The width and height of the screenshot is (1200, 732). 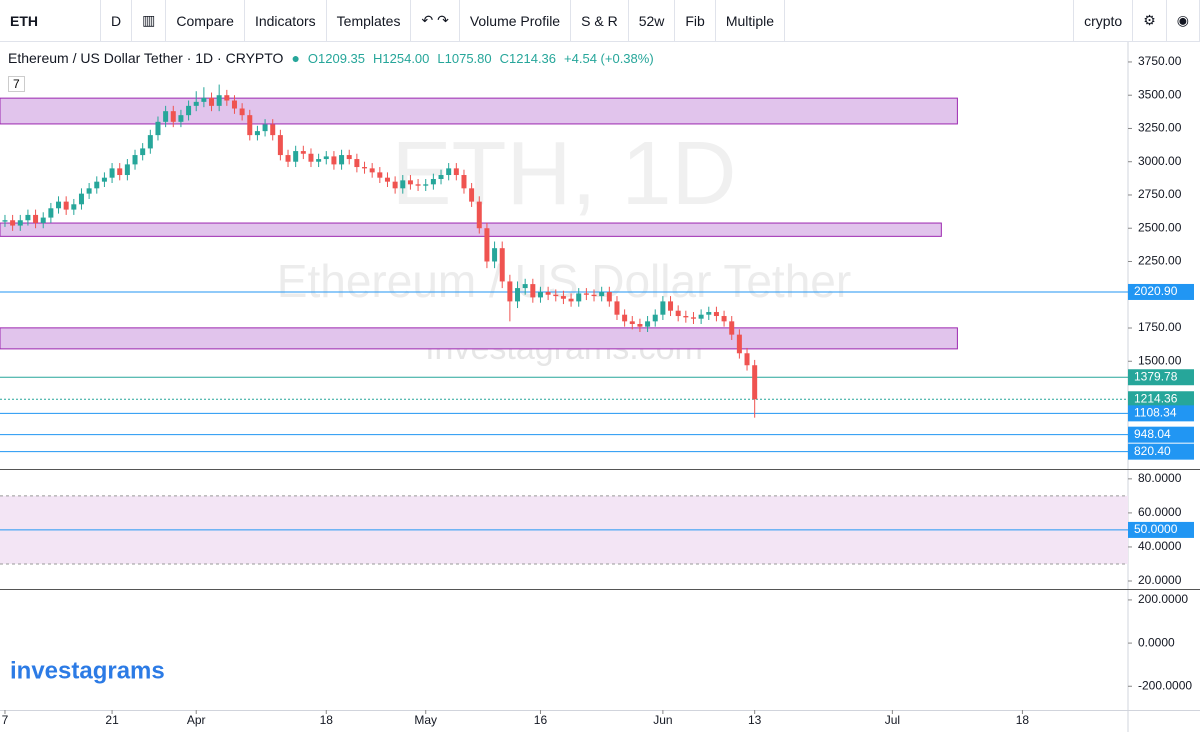 What do you see at coordinates (1156, 291) in the screenshot?
I see `price-label: 2020.90` at bounding box center [1156, 291].